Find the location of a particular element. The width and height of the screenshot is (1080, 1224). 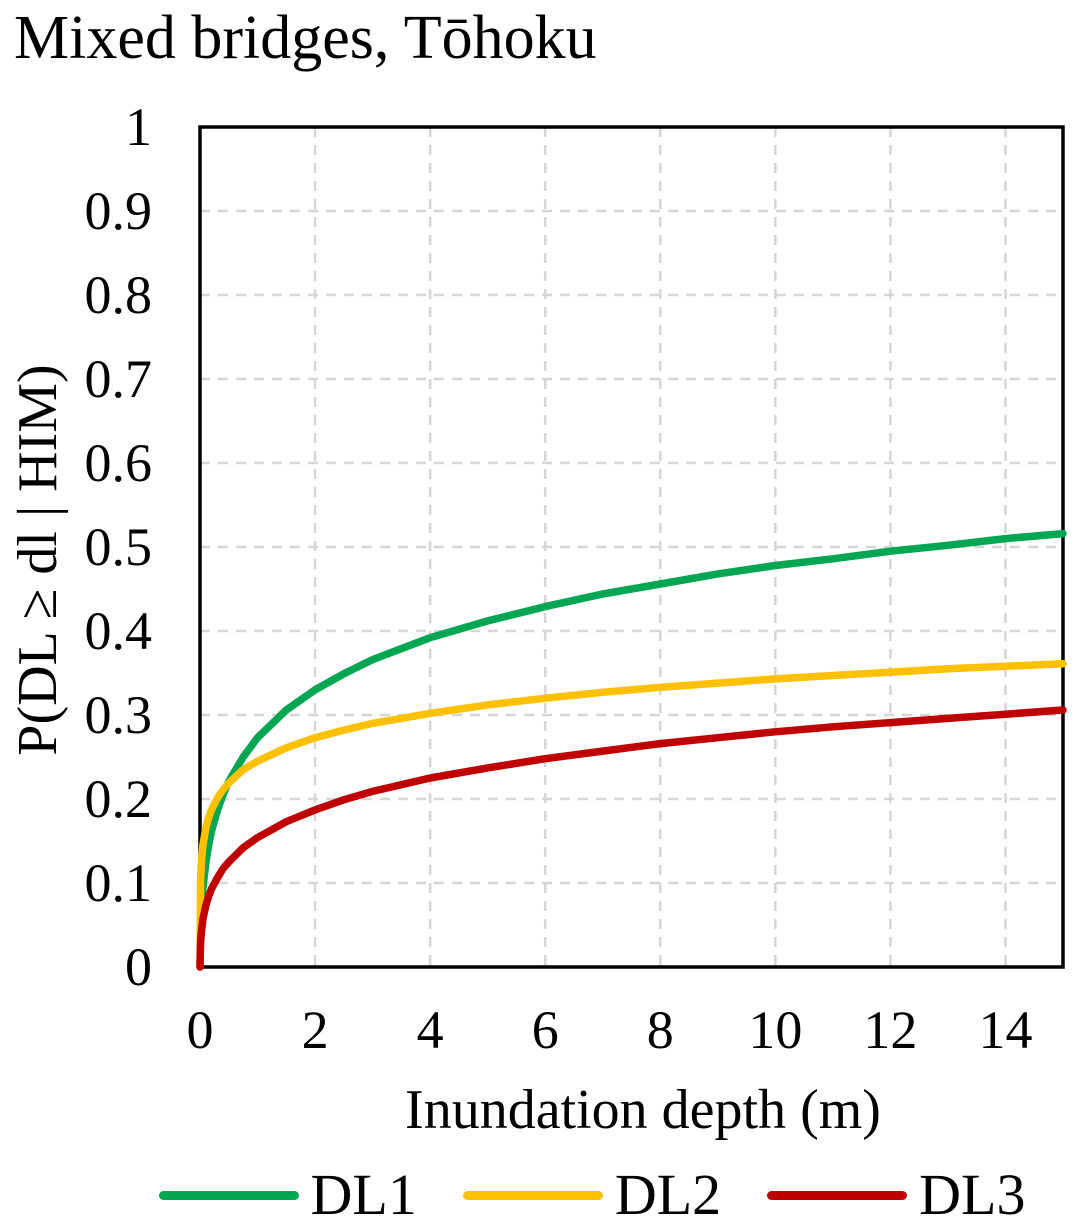

y-tick-label-0.8: 0.8 is located at coordinates (118, 295).